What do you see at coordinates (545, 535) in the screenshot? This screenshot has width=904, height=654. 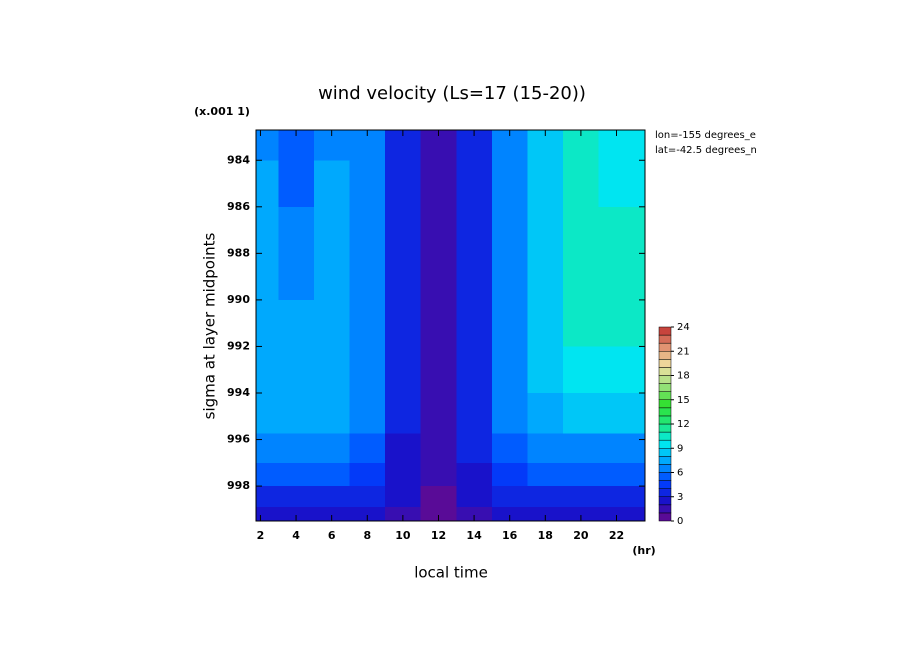 I see `x-tick-label: 18` at bounding box center [545, 535].